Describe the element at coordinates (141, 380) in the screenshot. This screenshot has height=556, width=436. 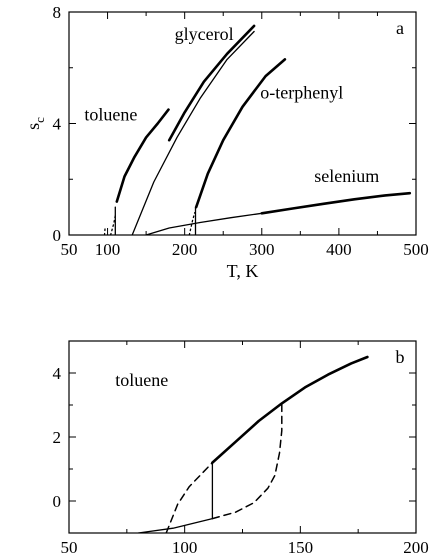
I see `panel-b-label-toluene: toluene` at that location.